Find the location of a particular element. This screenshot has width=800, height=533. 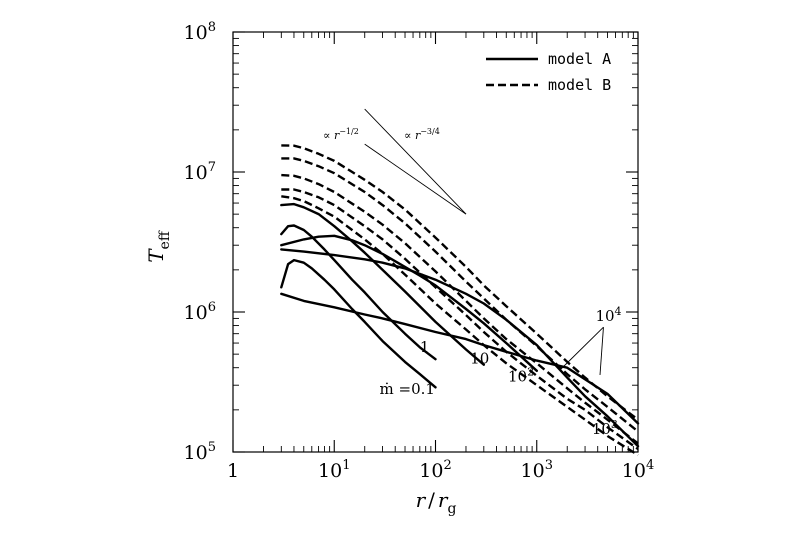

y-tick-label: 105 is located at coordinates (200, 452).